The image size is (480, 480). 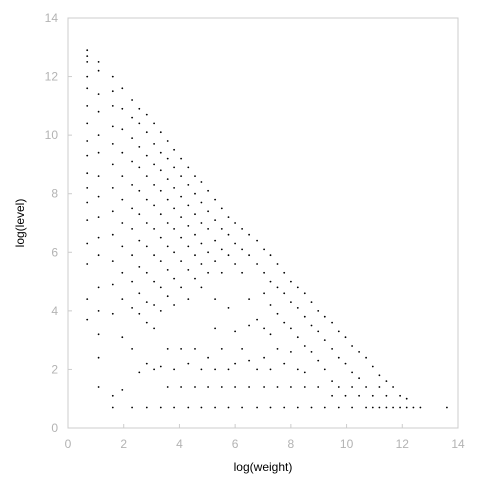 I want to click on y-tick-label: 8, so click(x=54, y=194).